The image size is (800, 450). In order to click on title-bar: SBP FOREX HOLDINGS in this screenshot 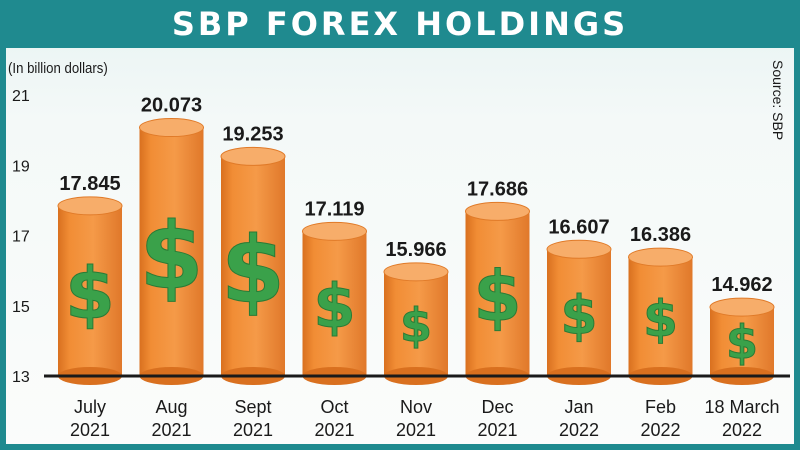, I will do `click(400, 24)`.